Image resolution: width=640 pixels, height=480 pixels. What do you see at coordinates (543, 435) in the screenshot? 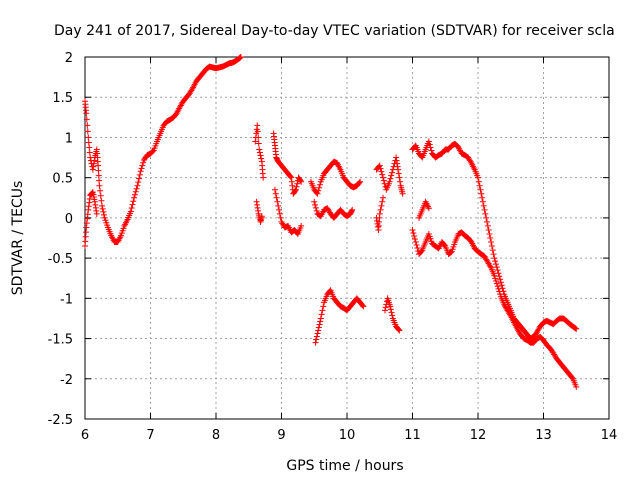
I see `x-tick-label: 13` at bounding box center [543, 435].